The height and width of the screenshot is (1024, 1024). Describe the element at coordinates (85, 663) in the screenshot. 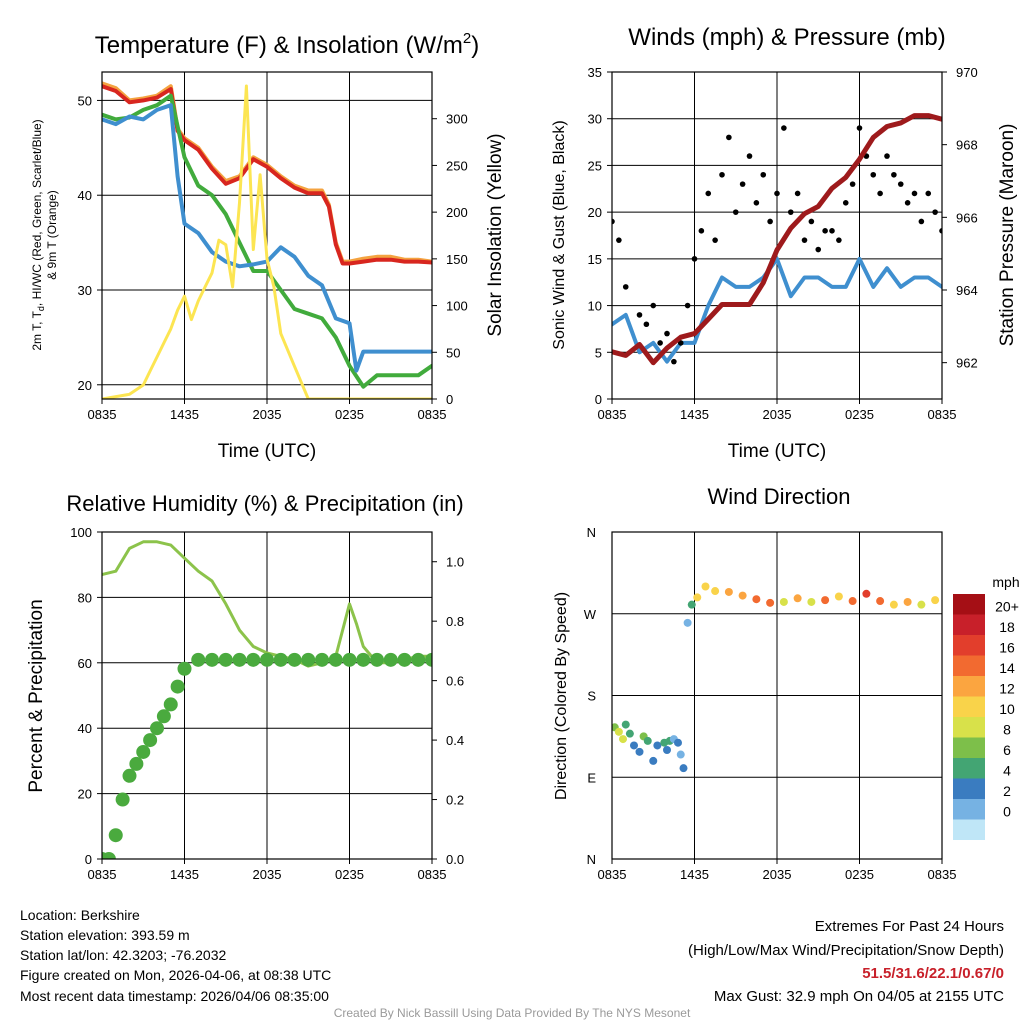

I see `y-tick-label: 60` at that location.